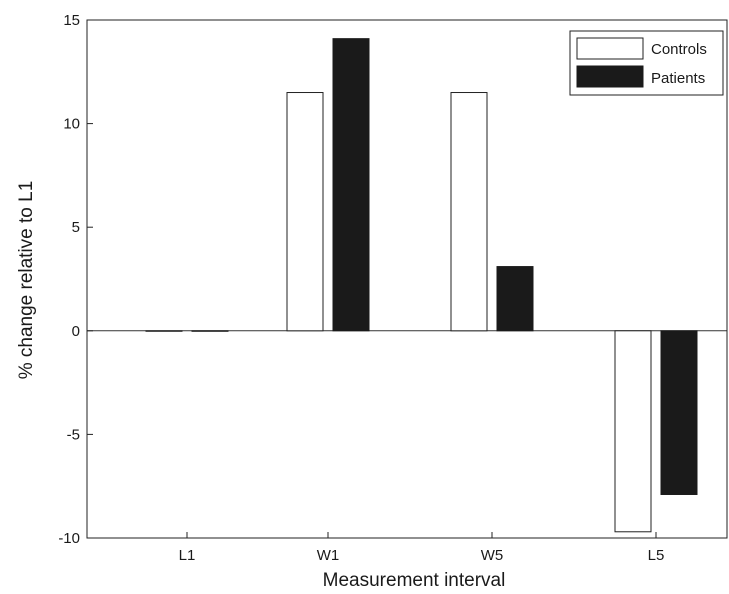 This screenshot has width=729, height=594. I want to click on legend-swatch-patients, so click(610, 76).